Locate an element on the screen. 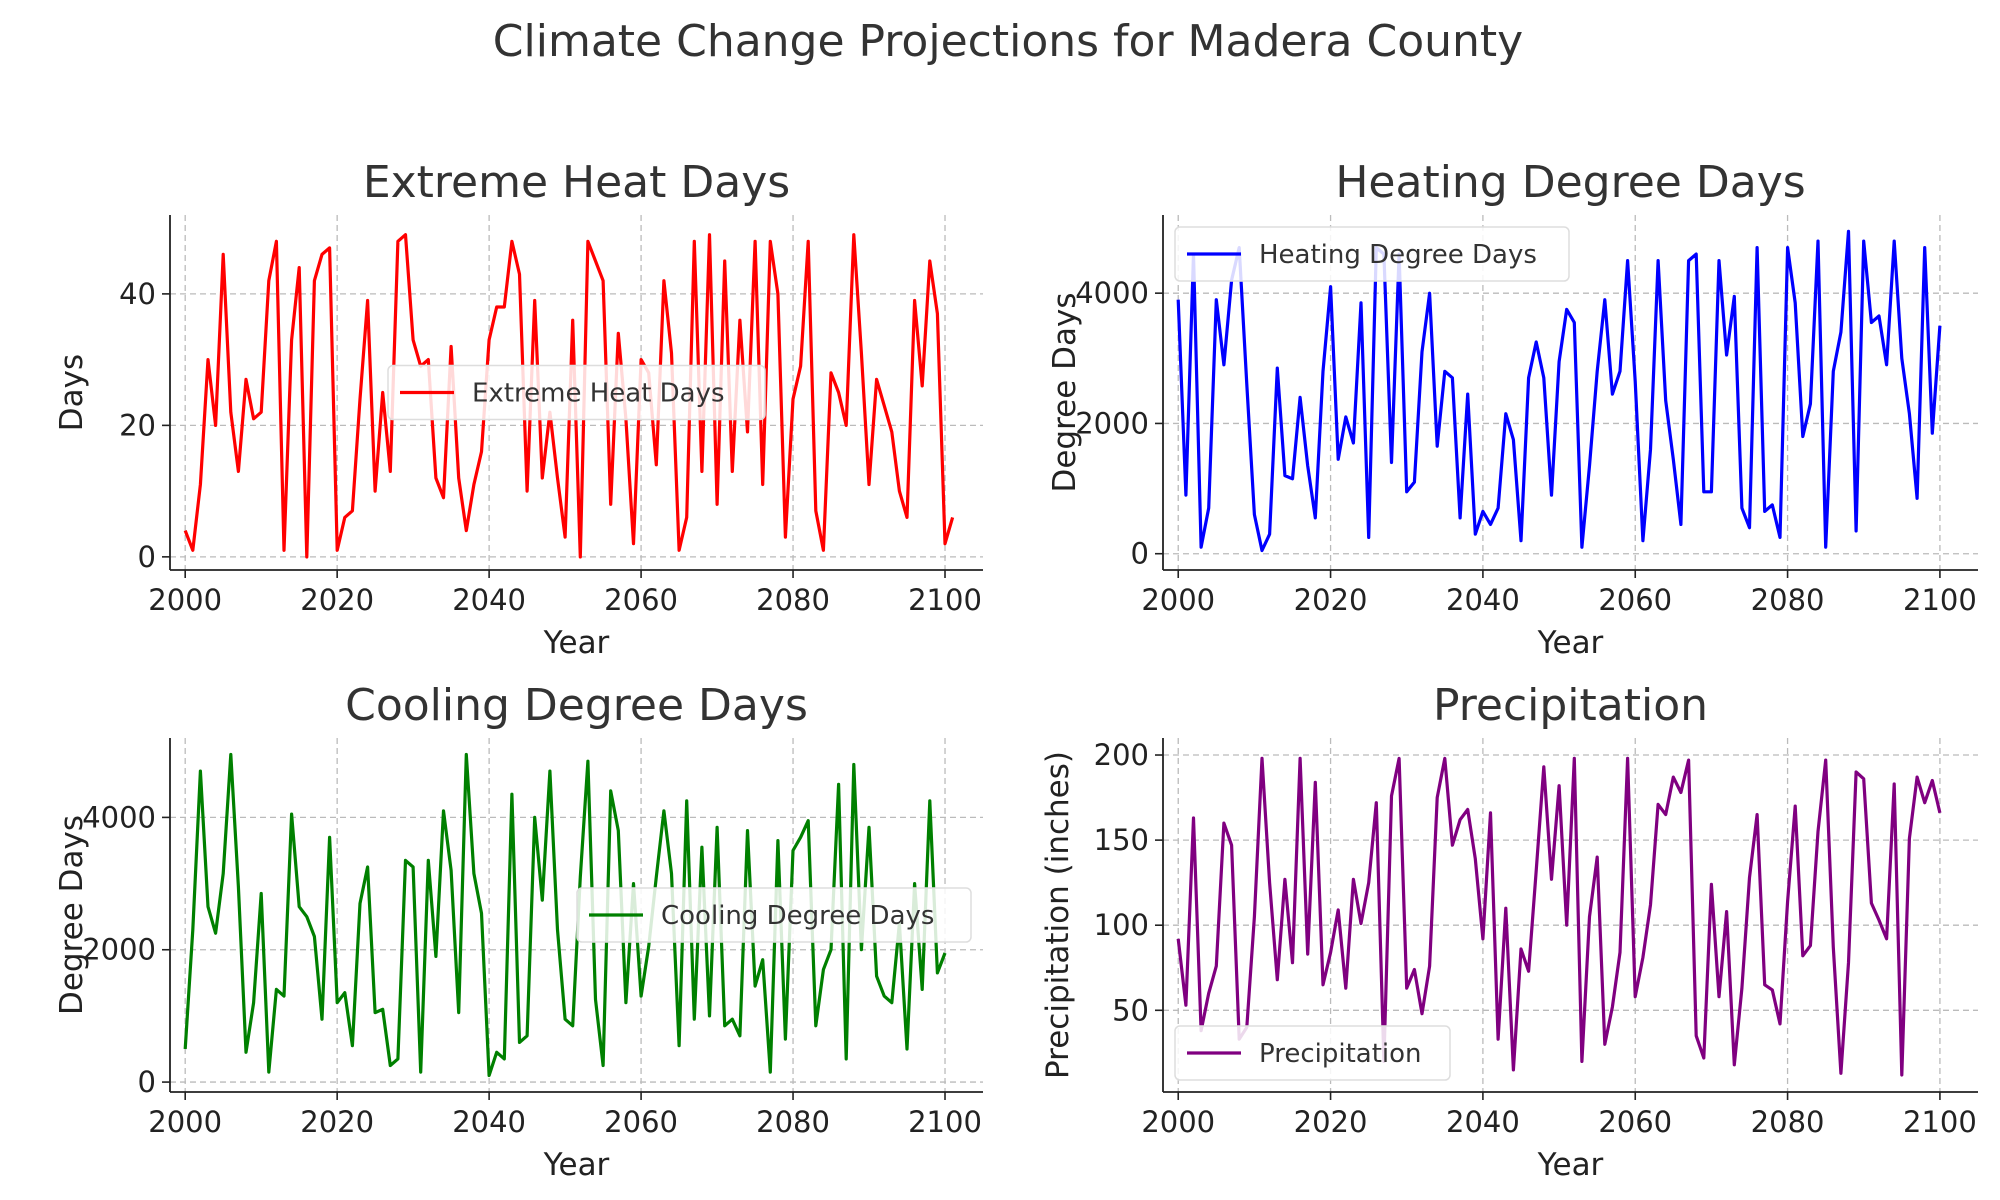 Image resolution: width=2000 pixels, height=1200 pixels. legend: Cooling Degree Days is located at coordinates (774, 915).